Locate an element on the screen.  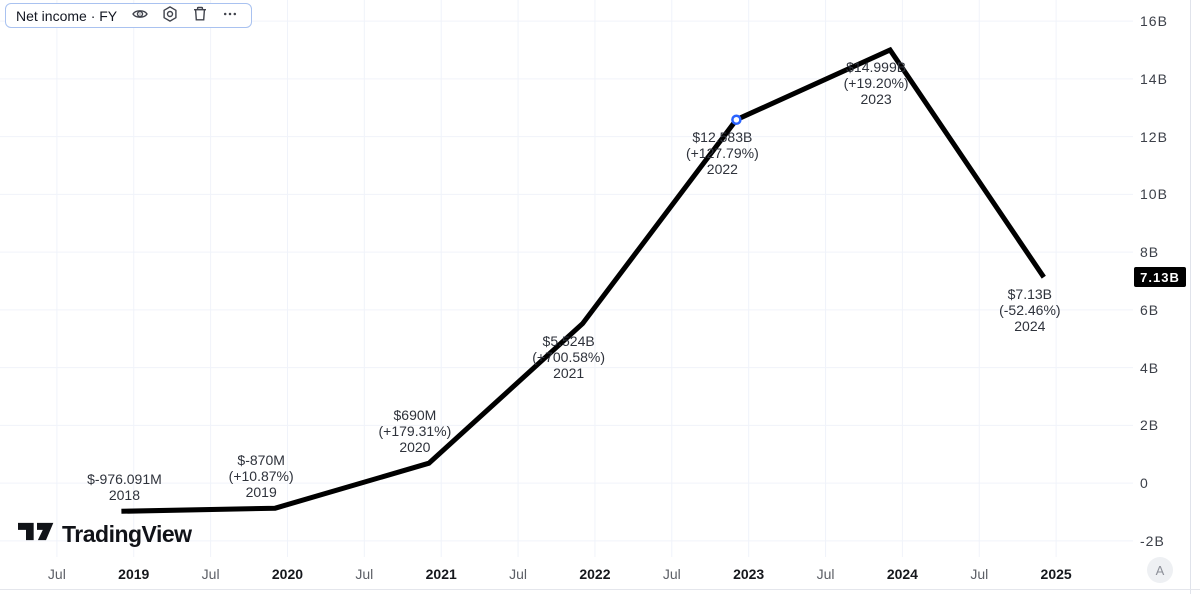
tradingview-logo: TradingView is located at coordinates (105, 534).